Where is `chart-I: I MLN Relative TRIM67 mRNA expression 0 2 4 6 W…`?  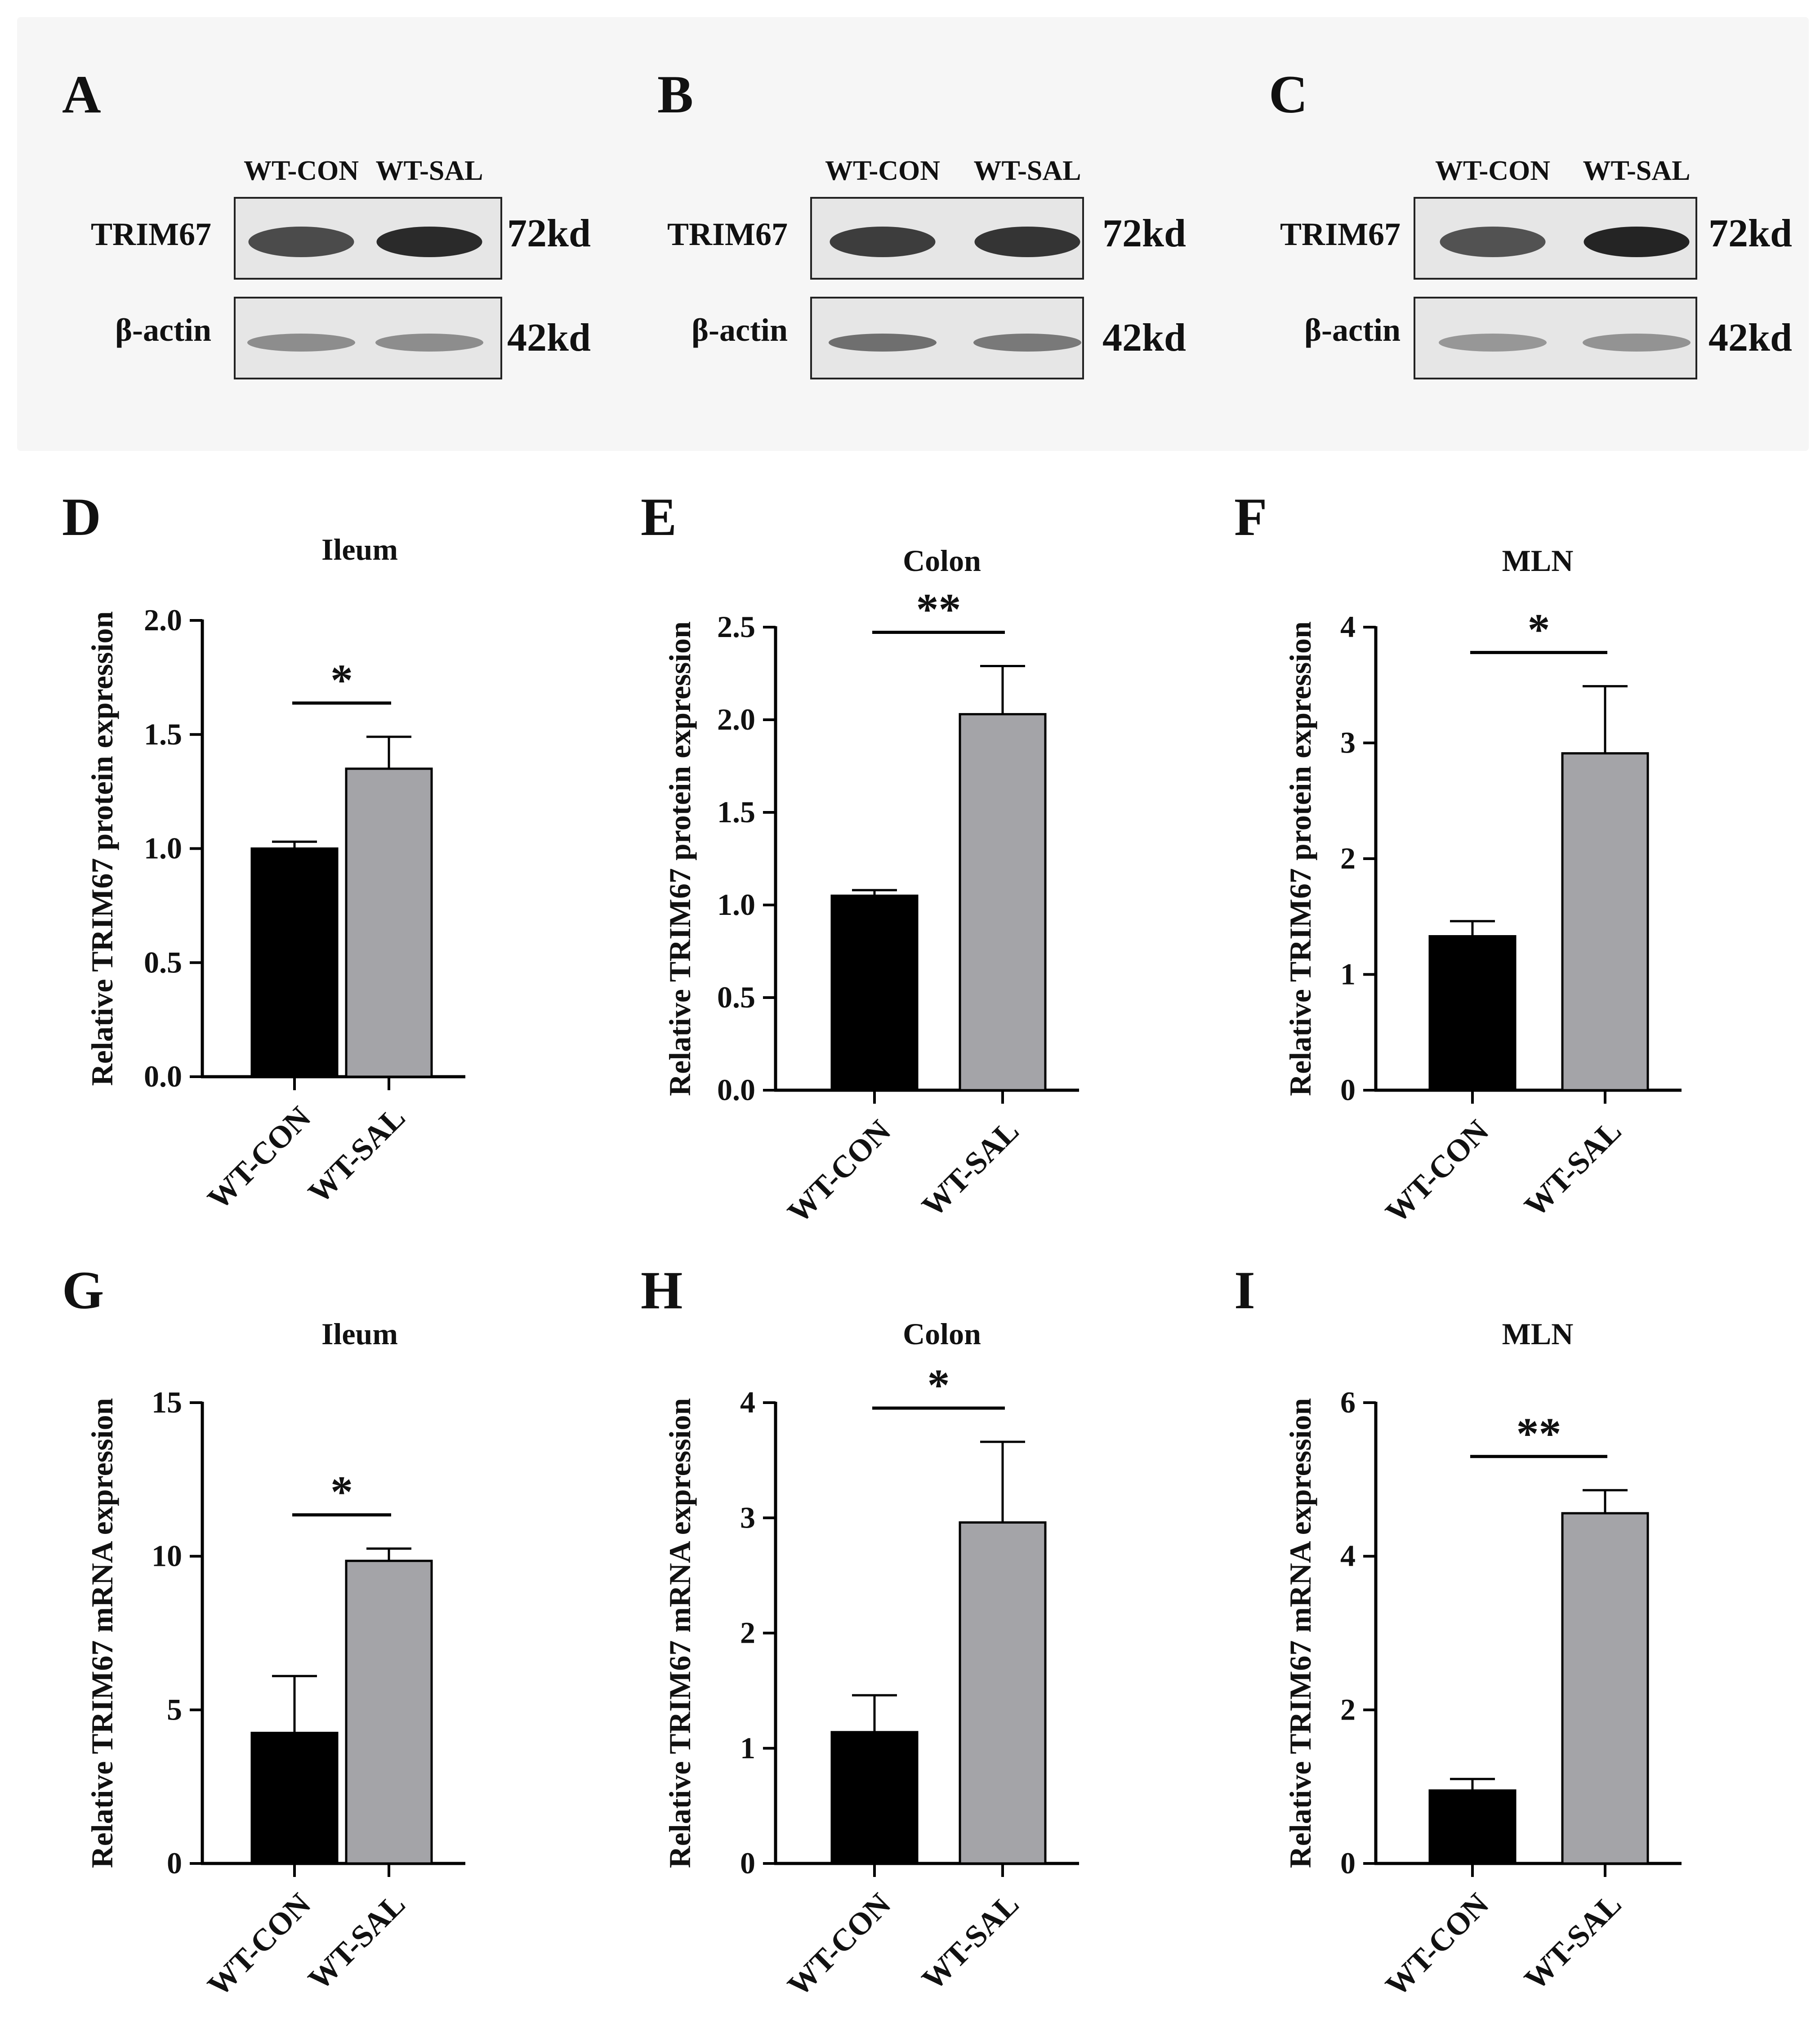
chart-I: I MLN Relative TRIM67 mRNA expression 0 2 4 6 W… is located at coordinates (1458, 1632).